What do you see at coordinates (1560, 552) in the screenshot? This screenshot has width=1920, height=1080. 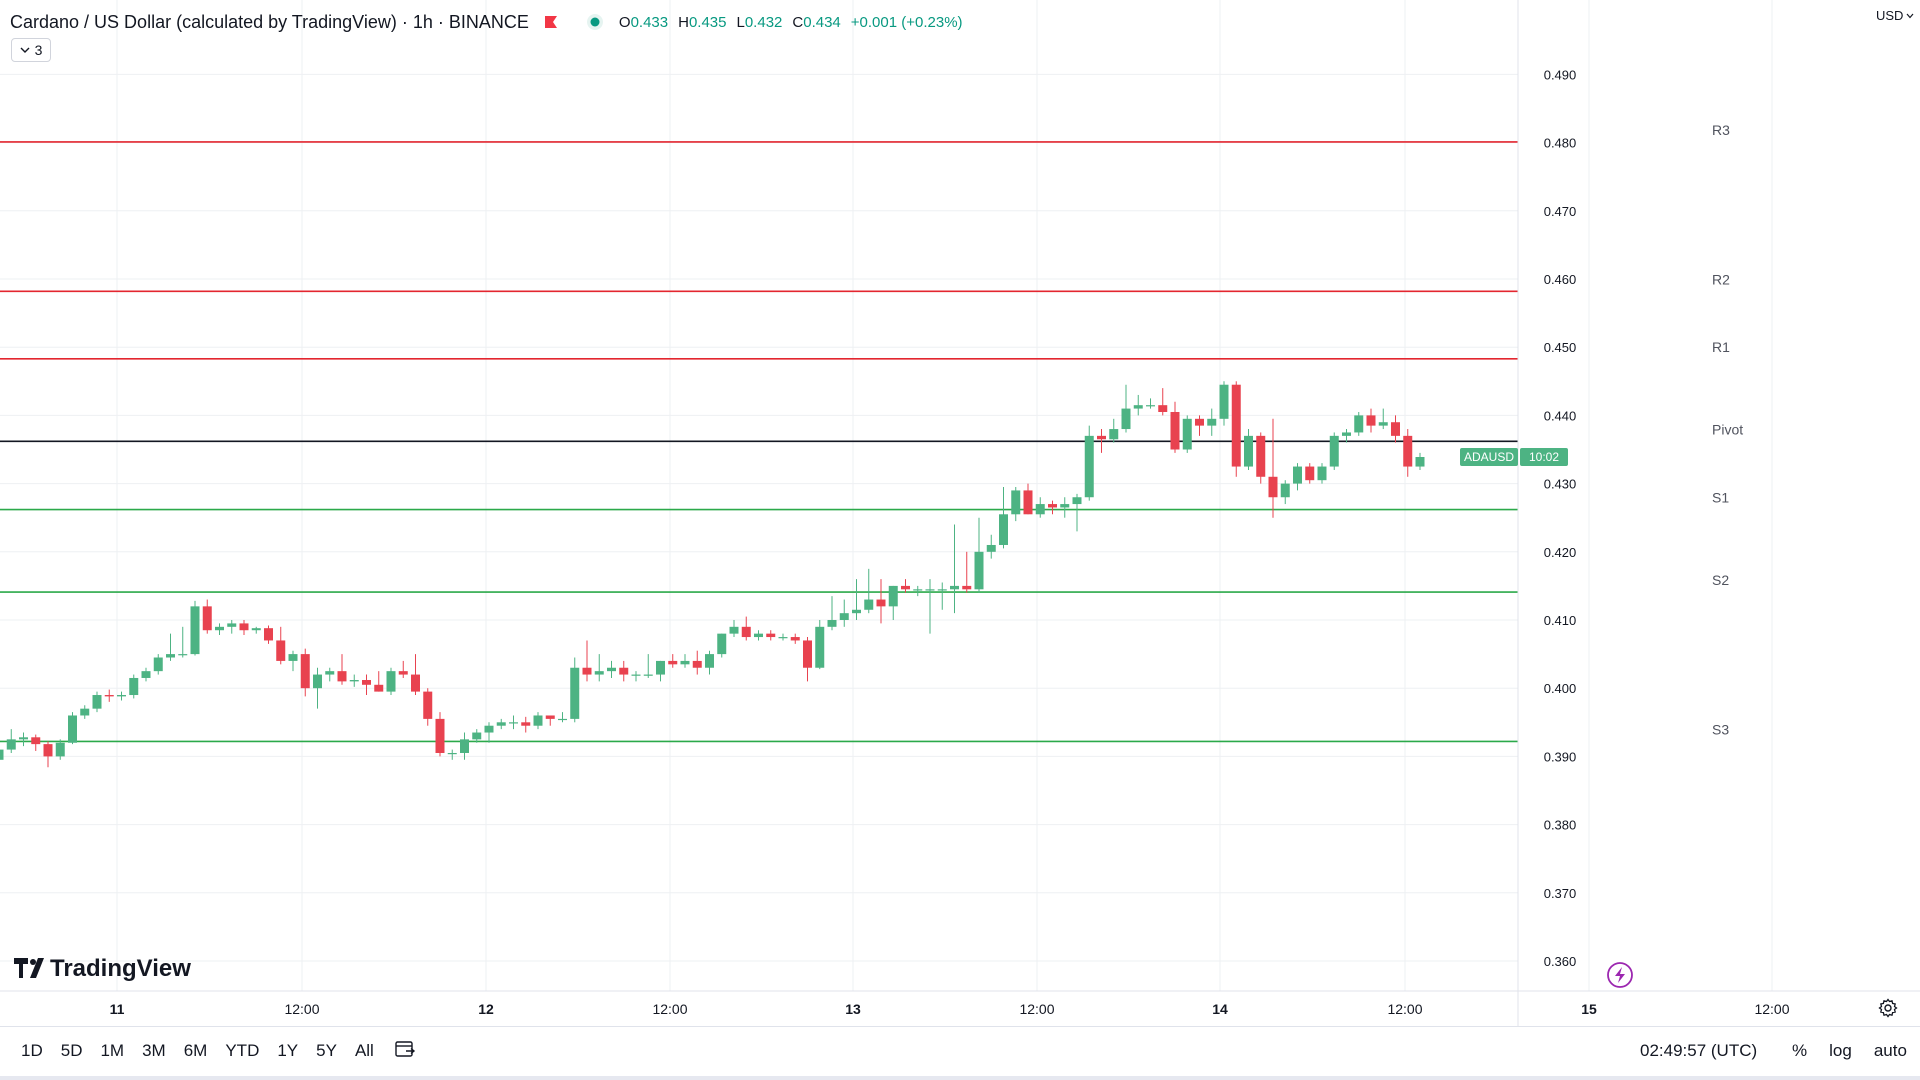 I see `price-tick-label: 0.420` at bounding box center [1560, 552].